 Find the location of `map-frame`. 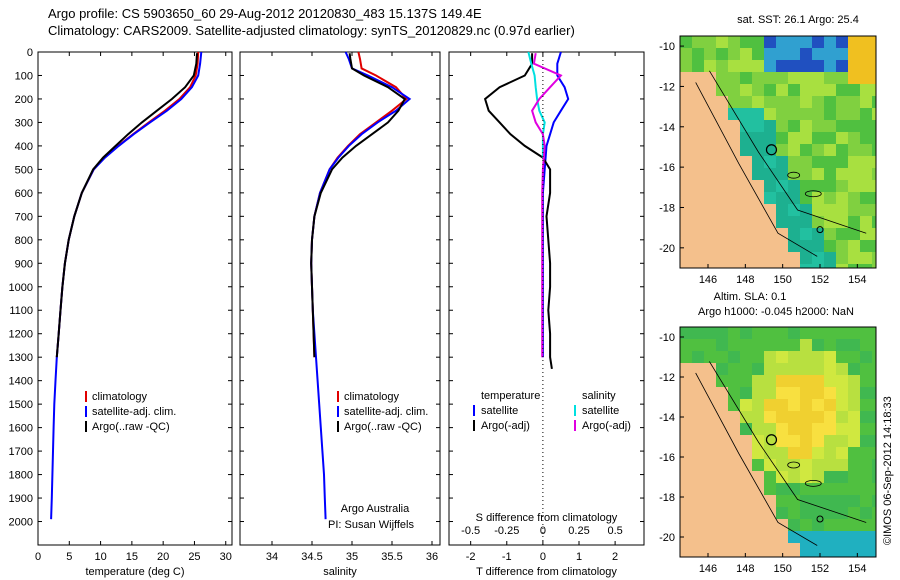

map-frame is located at coordinates (778, 152).